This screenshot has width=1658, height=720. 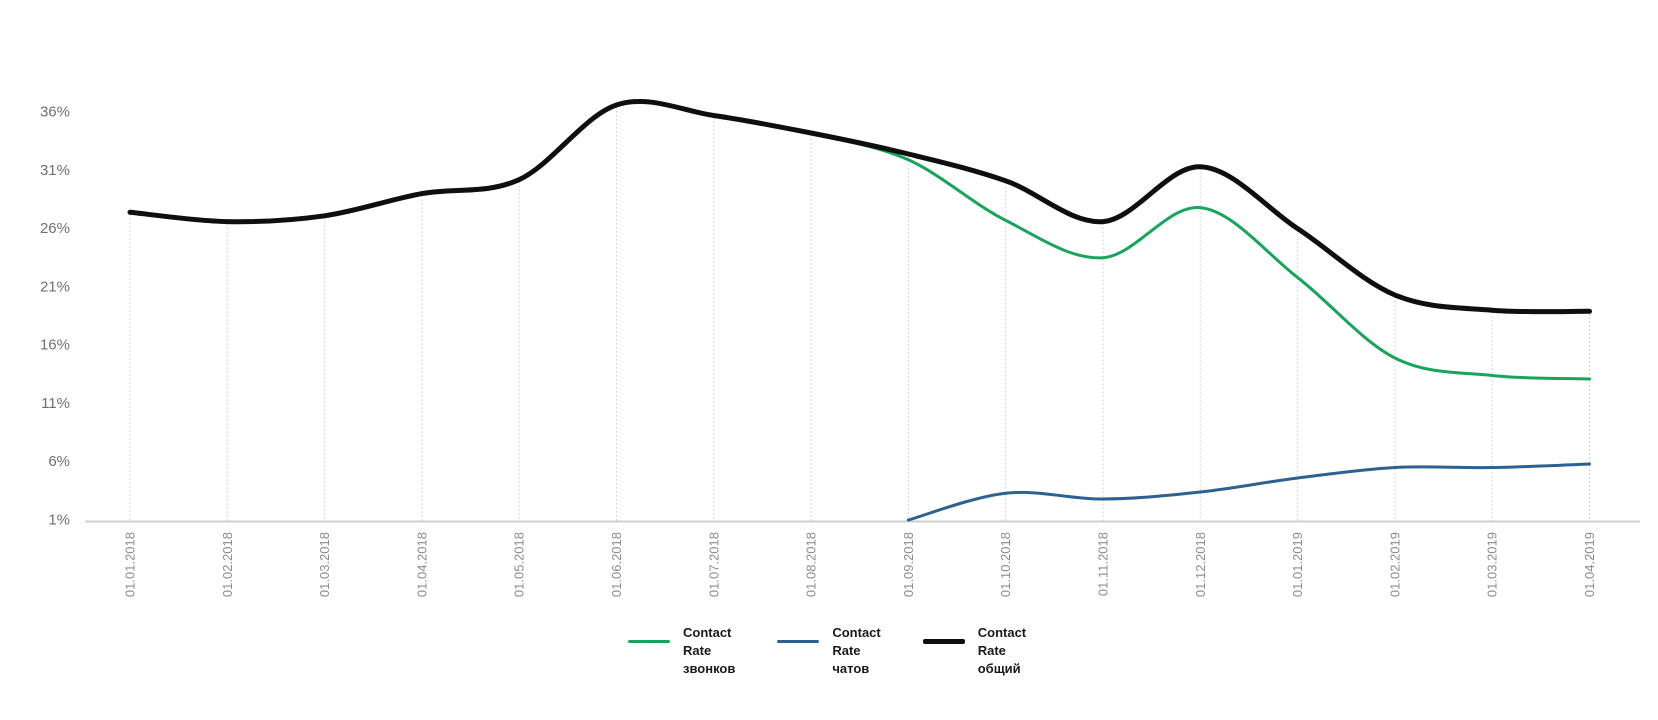 What do you see at coordinates (130, 564) in the screenshot?
I see `x-axis-tick-label: 01.01.2018` at bounding box center [130, 564].